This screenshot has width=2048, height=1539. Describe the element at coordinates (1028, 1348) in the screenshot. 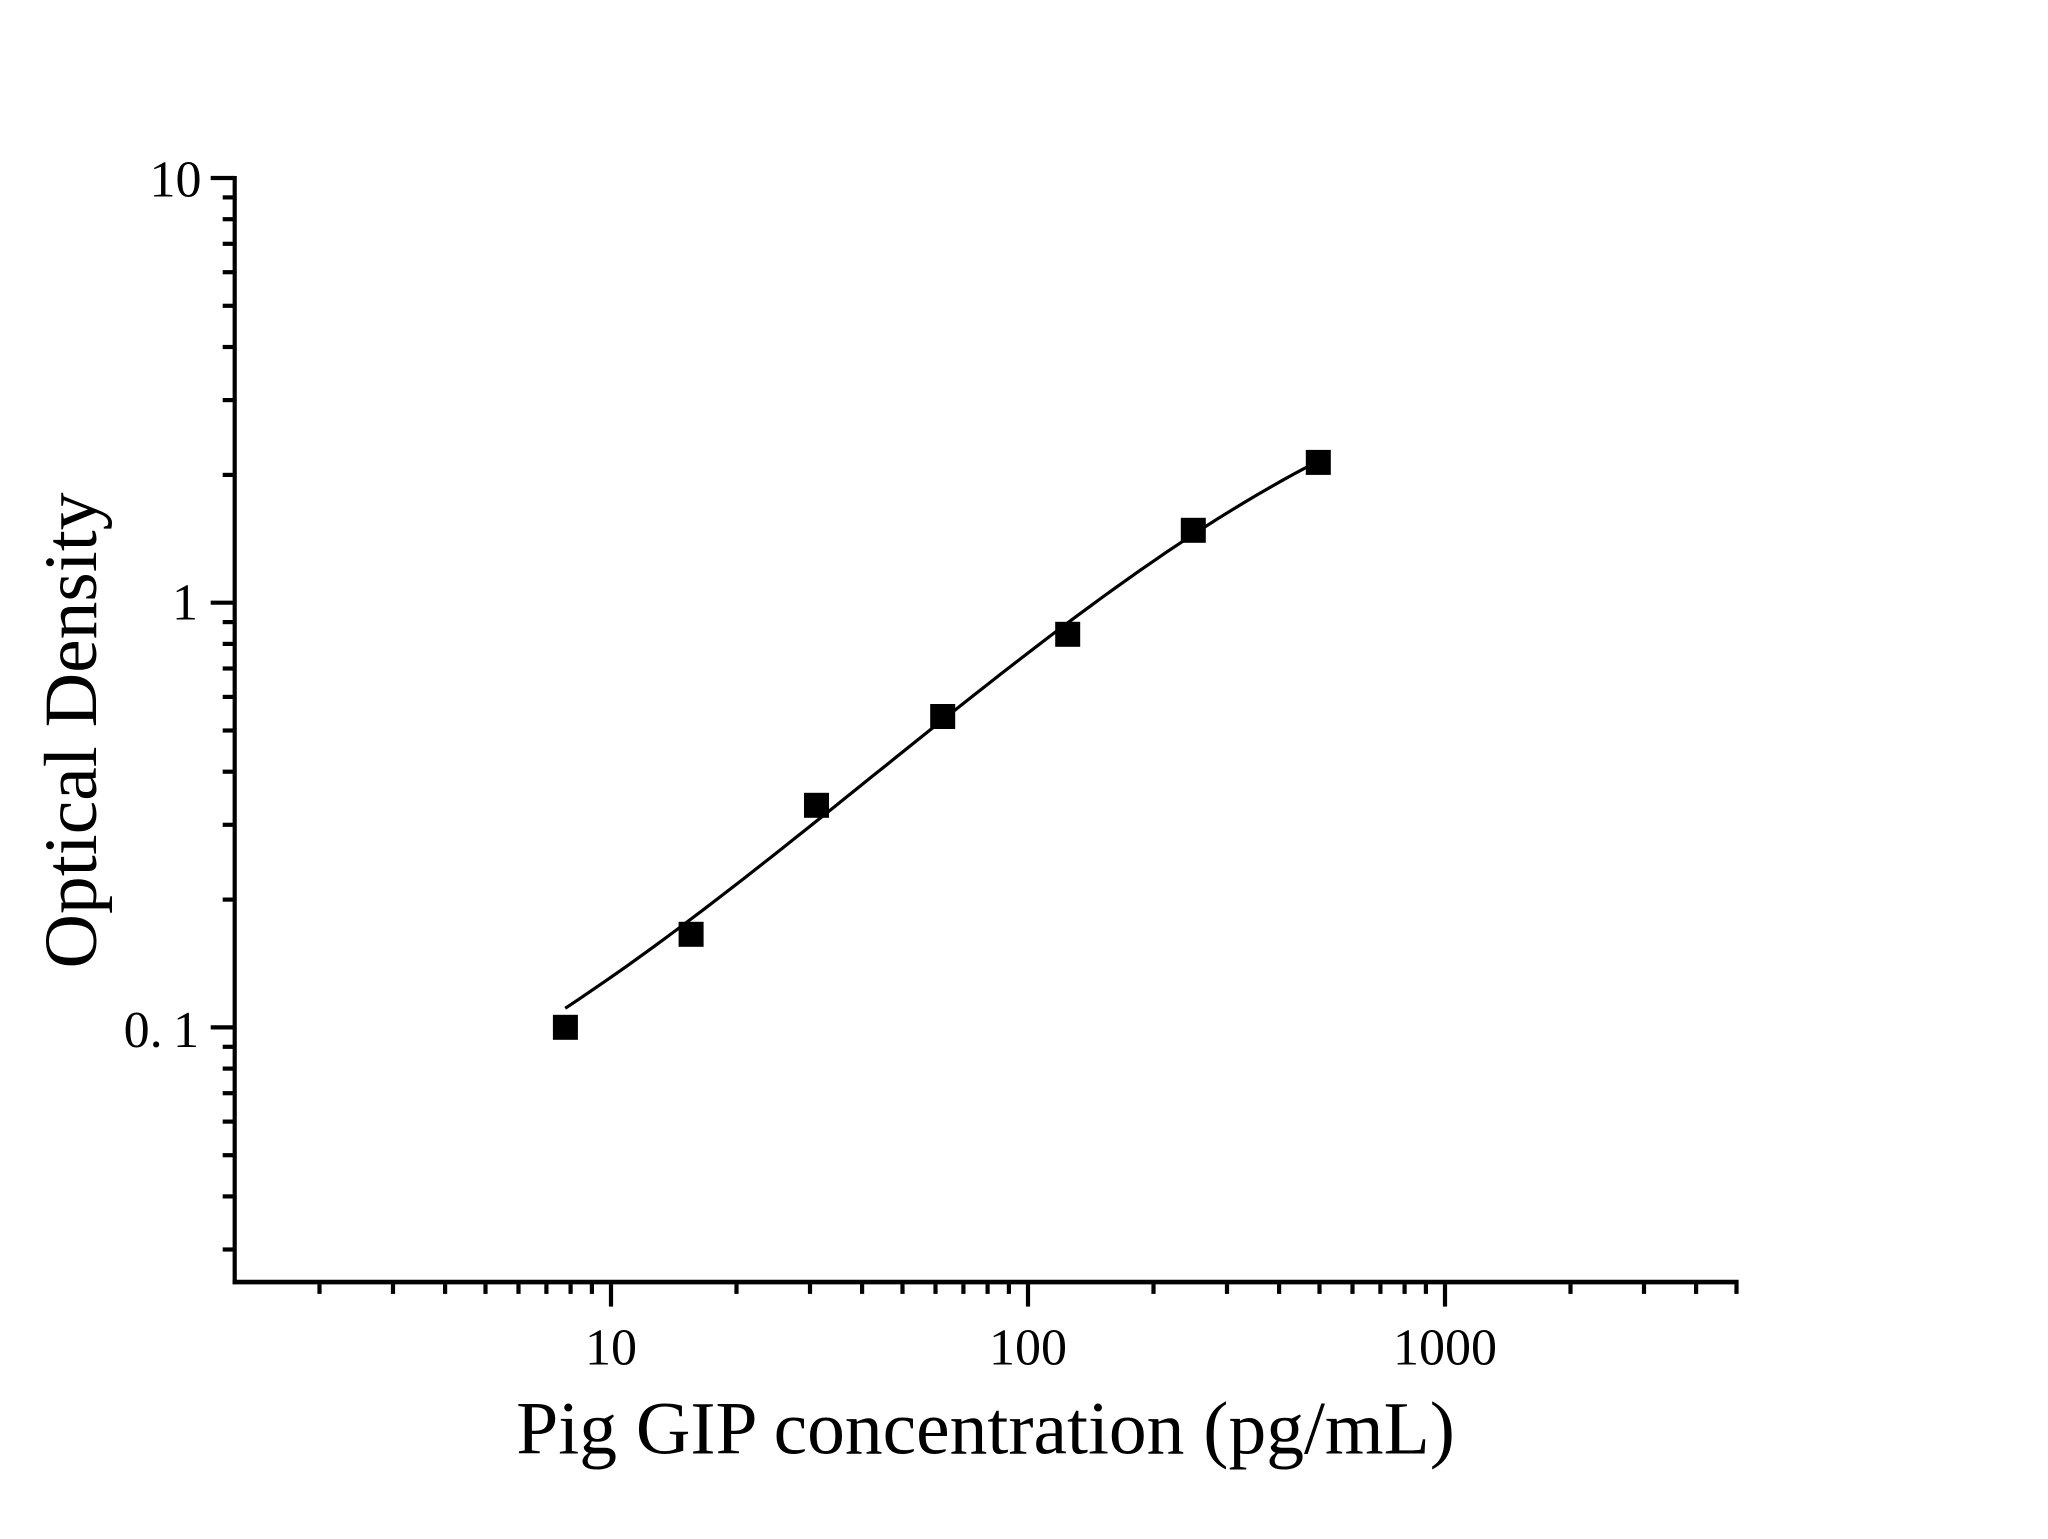

I see `svg-text: 100` at that location.